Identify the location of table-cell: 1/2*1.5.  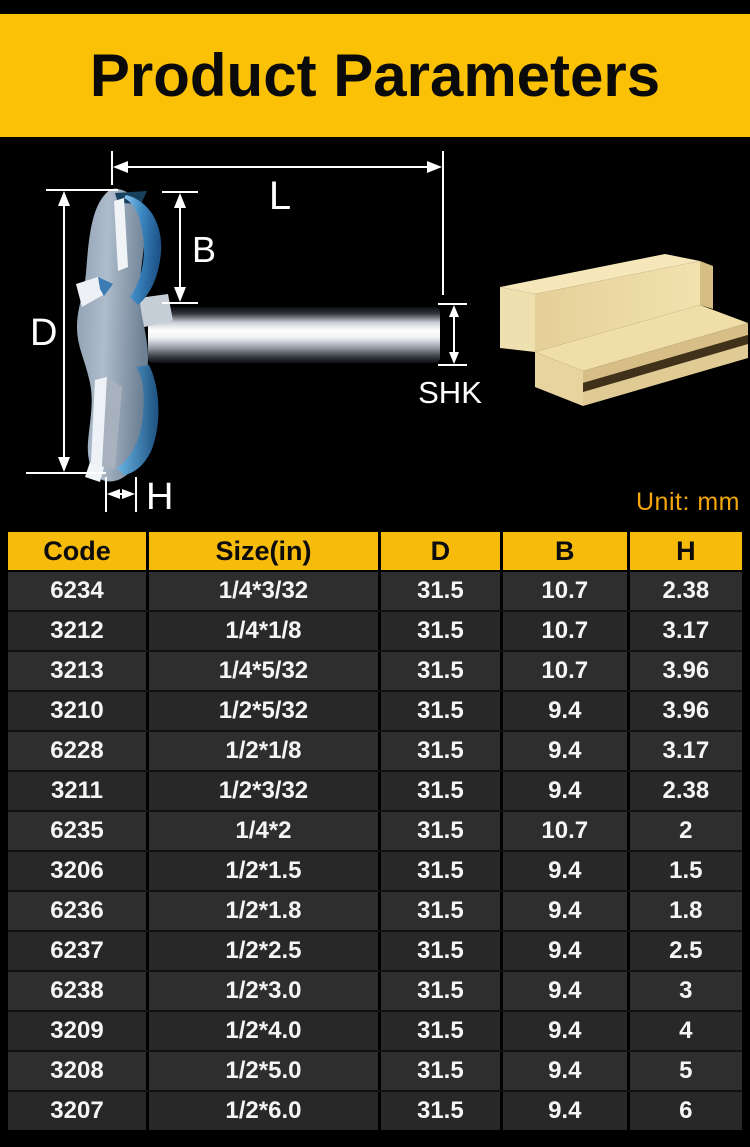
(261, 871).